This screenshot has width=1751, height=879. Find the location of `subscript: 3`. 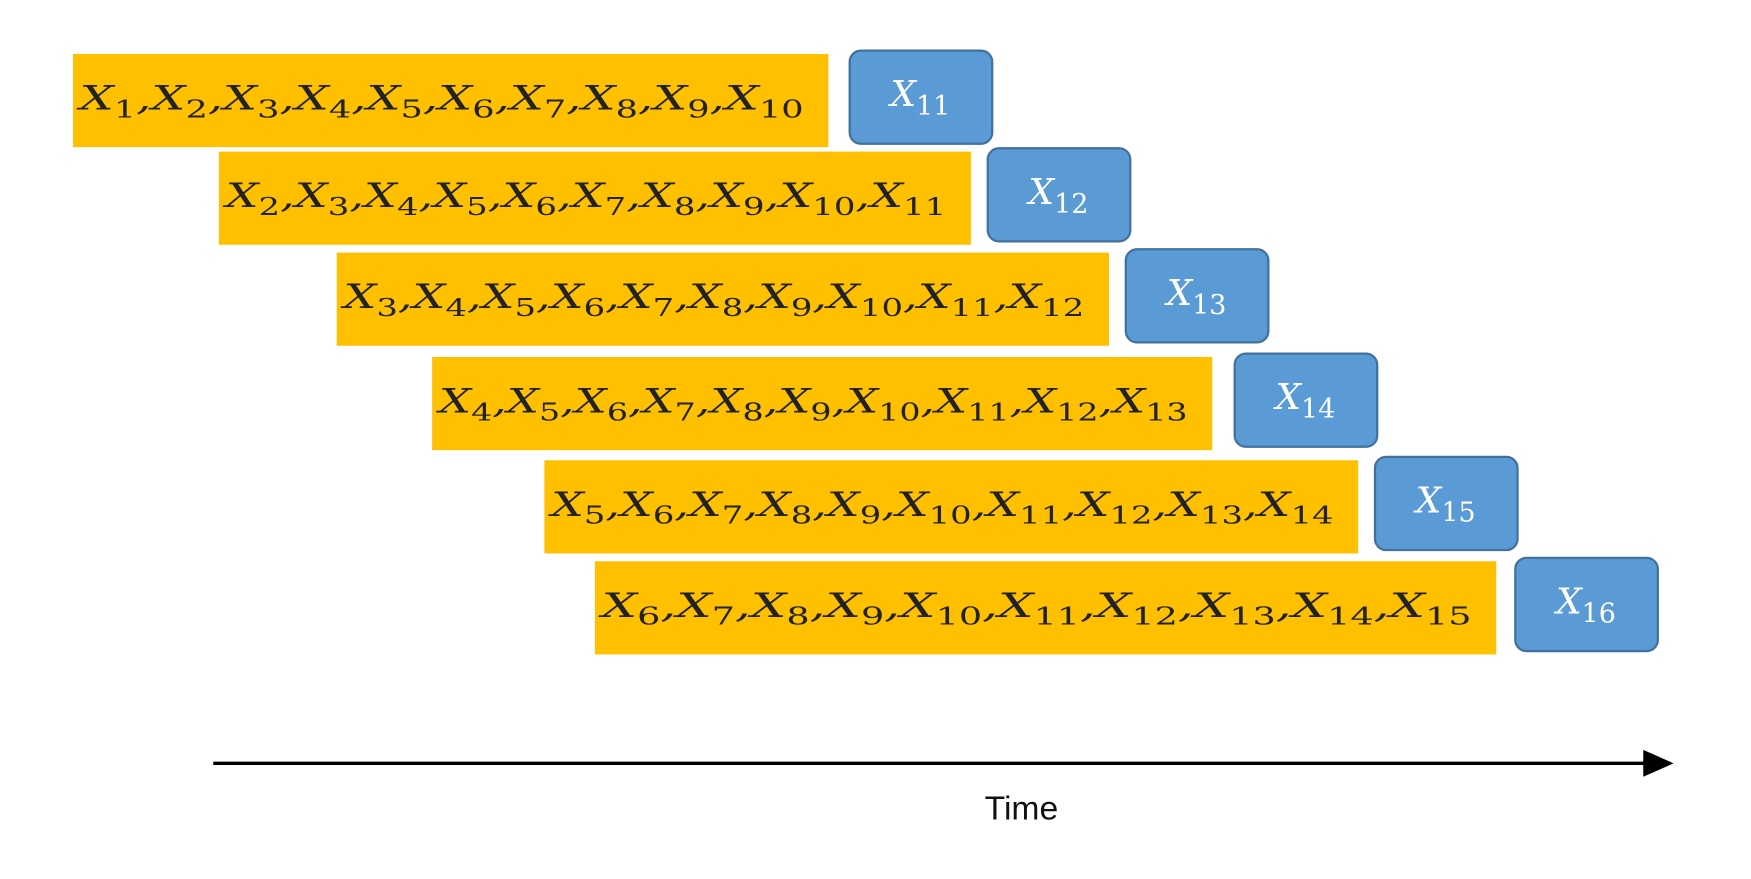

subscript: 3 is located at coordinates (387, 307).